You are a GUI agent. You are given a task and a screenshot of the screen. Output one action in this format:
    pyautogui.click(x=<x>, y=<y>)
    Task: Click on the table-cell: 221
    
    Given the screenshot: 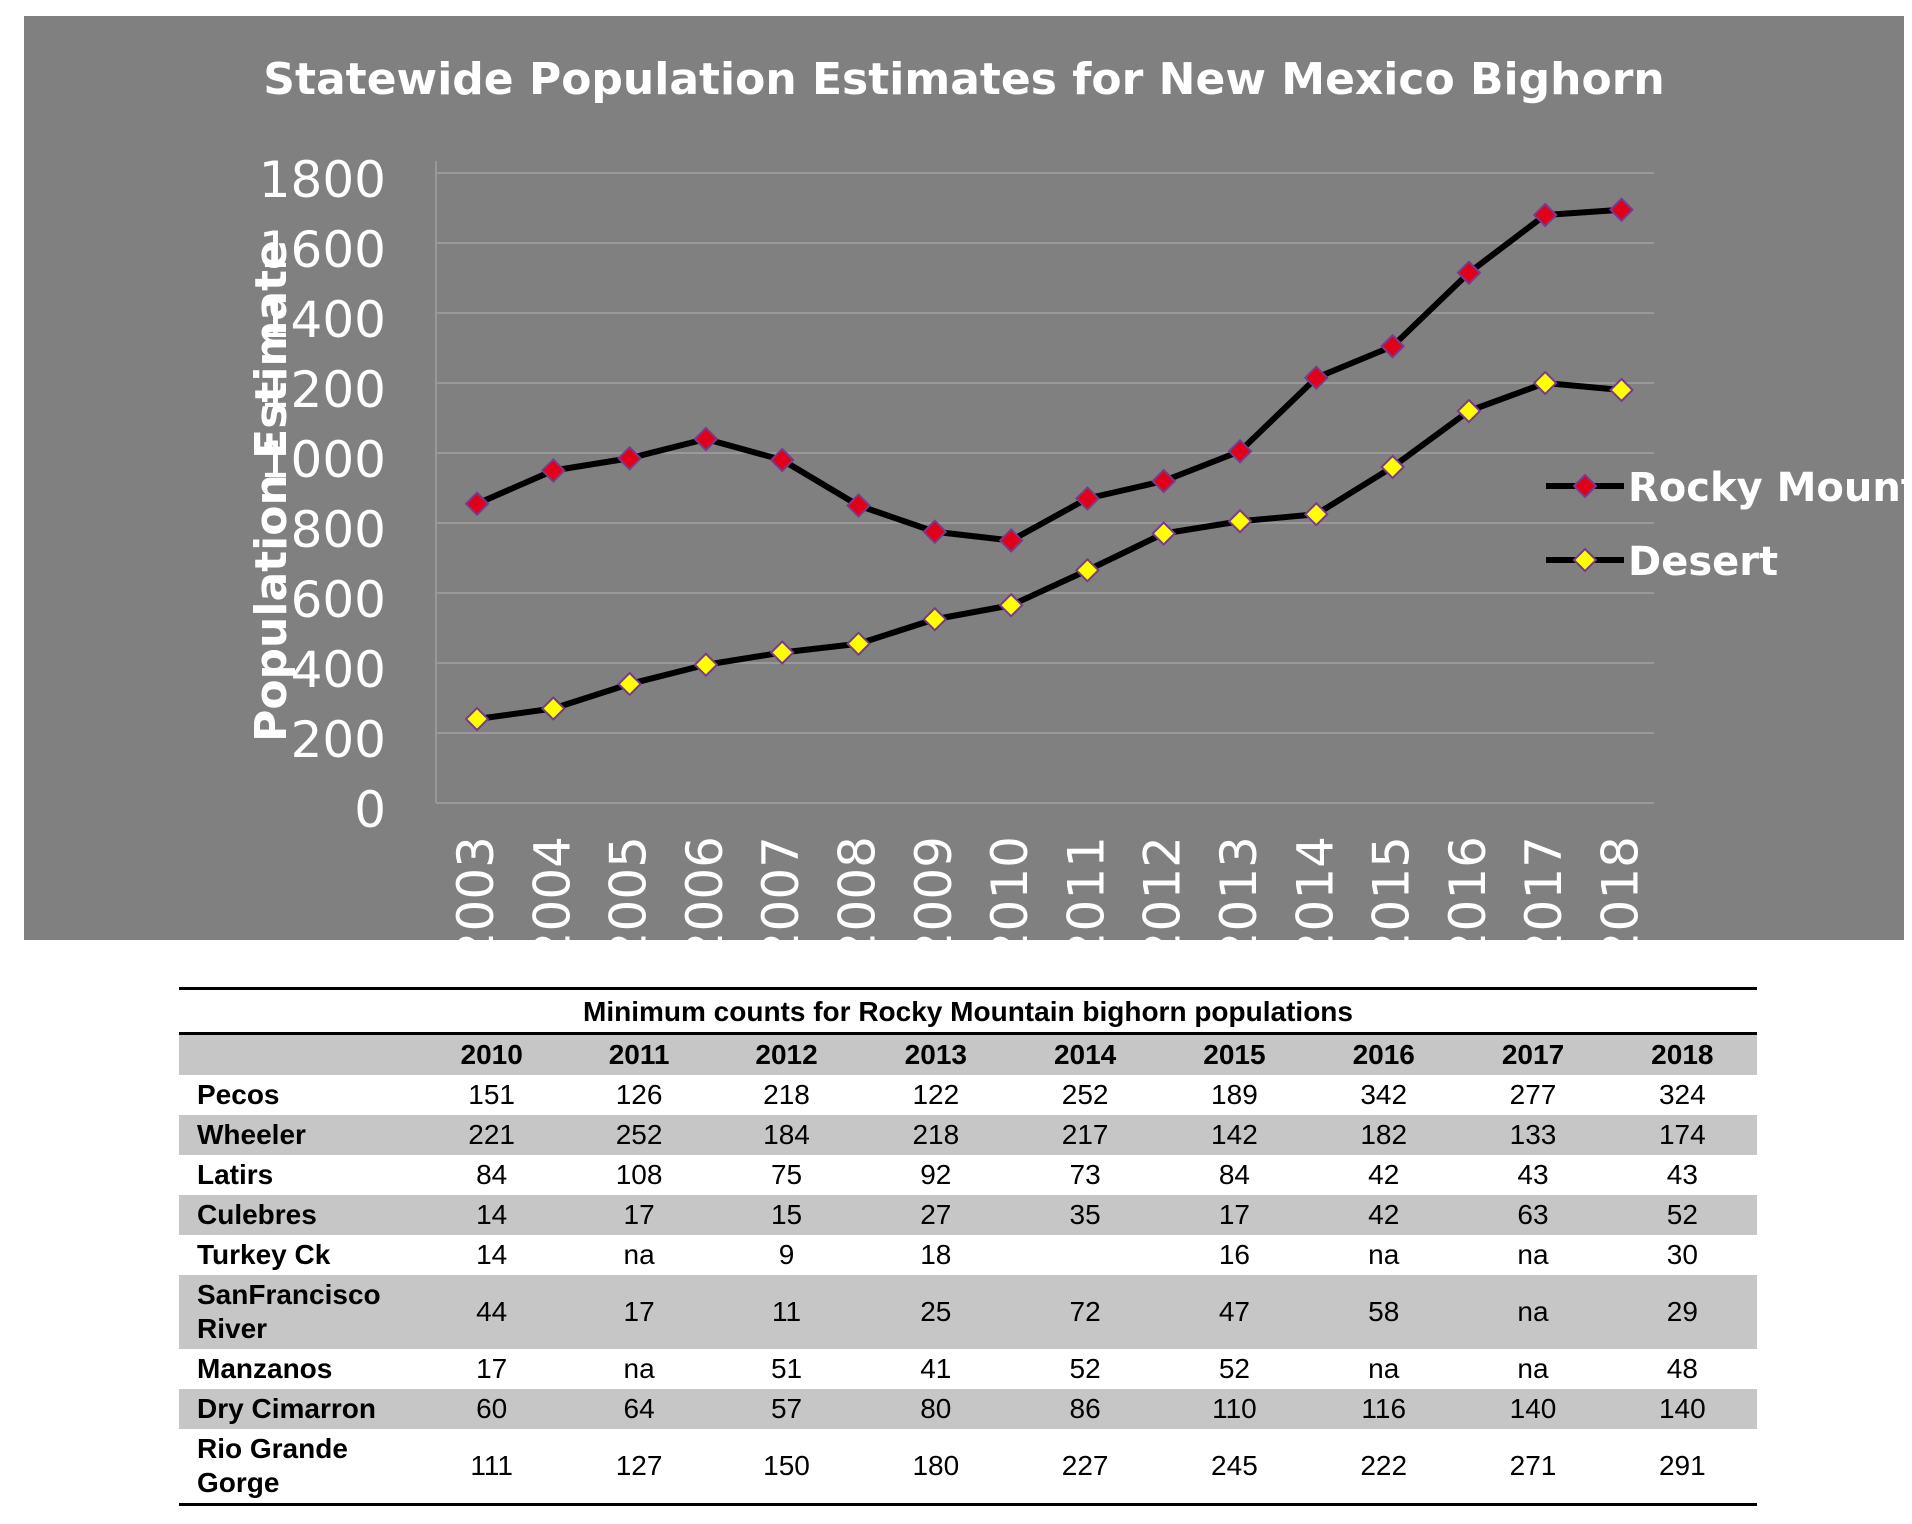 What is the action you would take?
    pyautogui.click(x=491, y=1134)
    